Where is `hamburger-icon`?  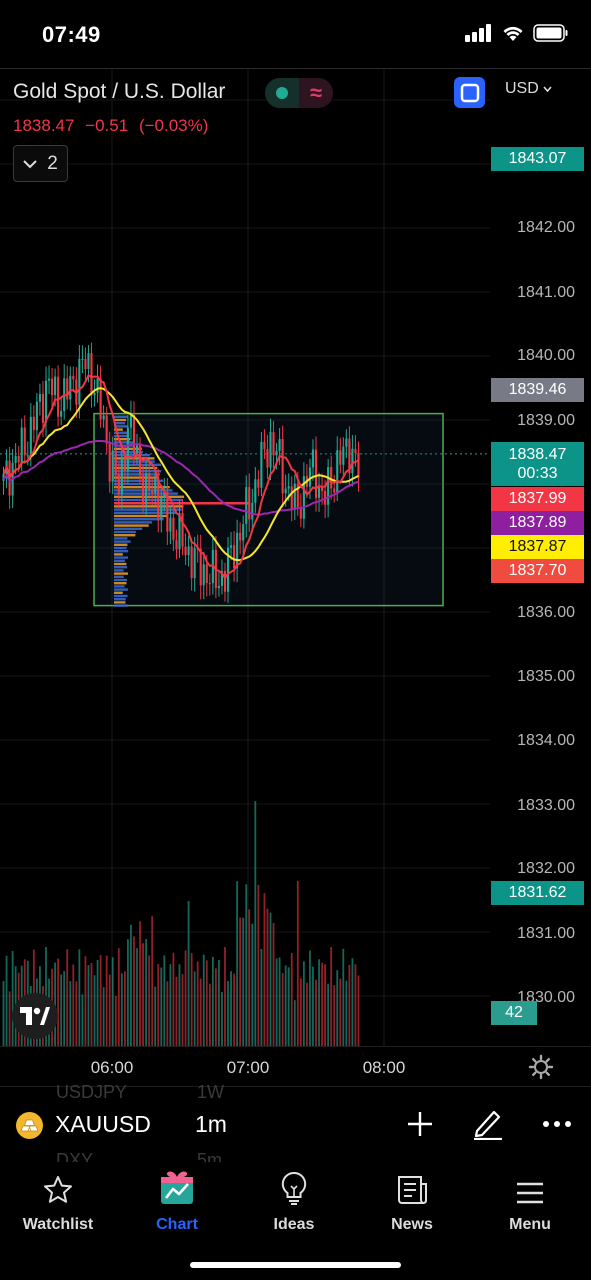
hamburger-icon is located at coordinates (530, 1193).